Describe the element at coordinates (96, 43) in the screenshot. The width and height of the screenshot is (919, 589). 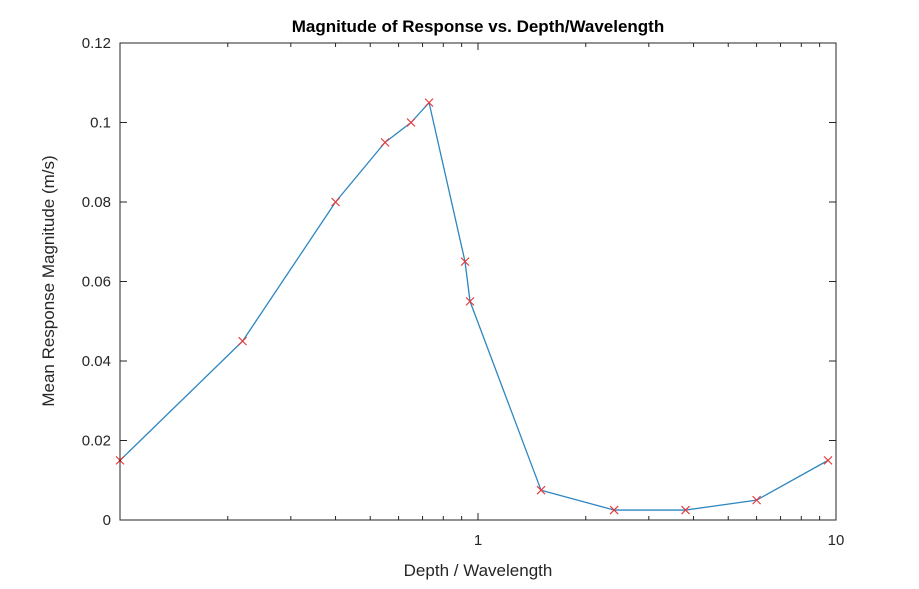
I see `y-tick-label: 0.12` at that location.